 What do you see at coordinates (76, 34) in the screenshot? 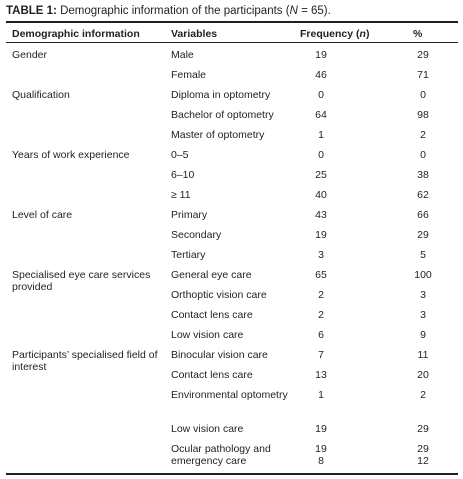
I see `header-demographic: Demographic information` at bounding box center [76, 34].